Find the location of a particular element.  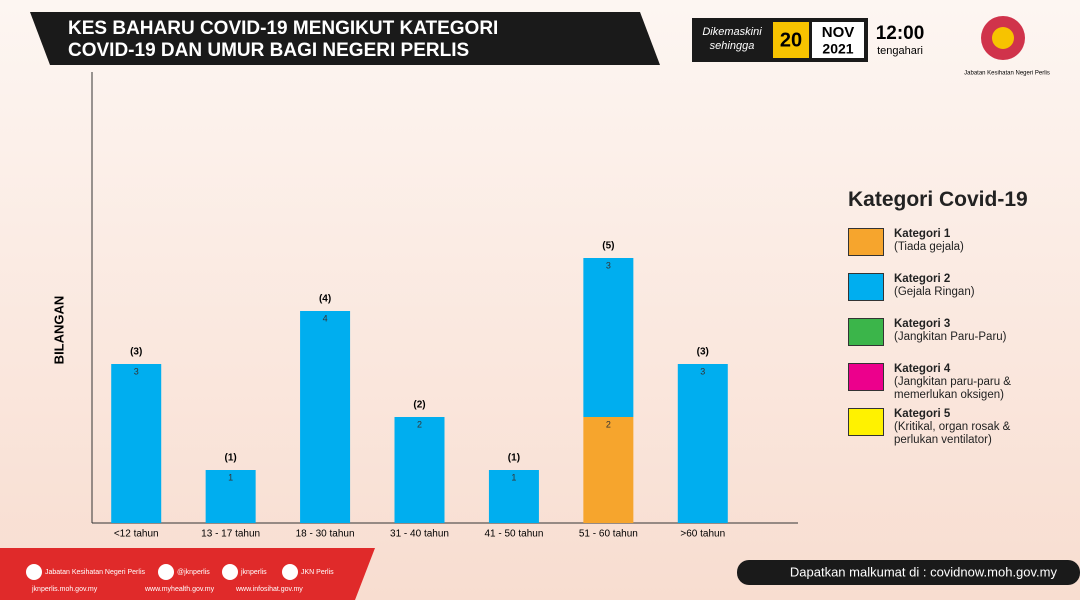

legend-description: (Jangkitan Paru-Paru) is located at coordinates (950, 337).